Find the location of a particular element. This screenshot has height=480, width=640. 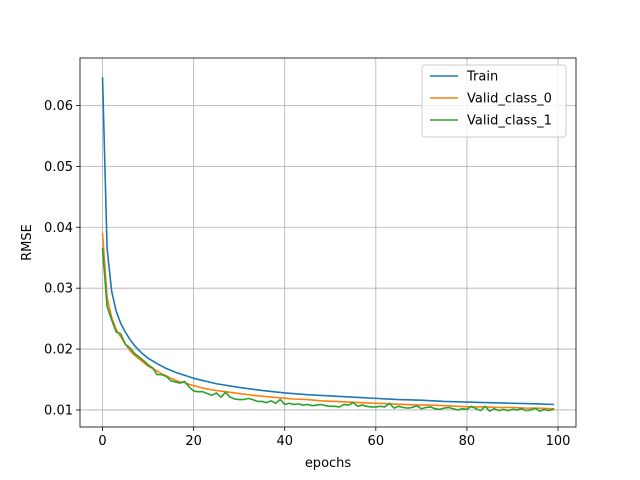

y-tick-label: 0.04 is located at coordinates (58, 228).